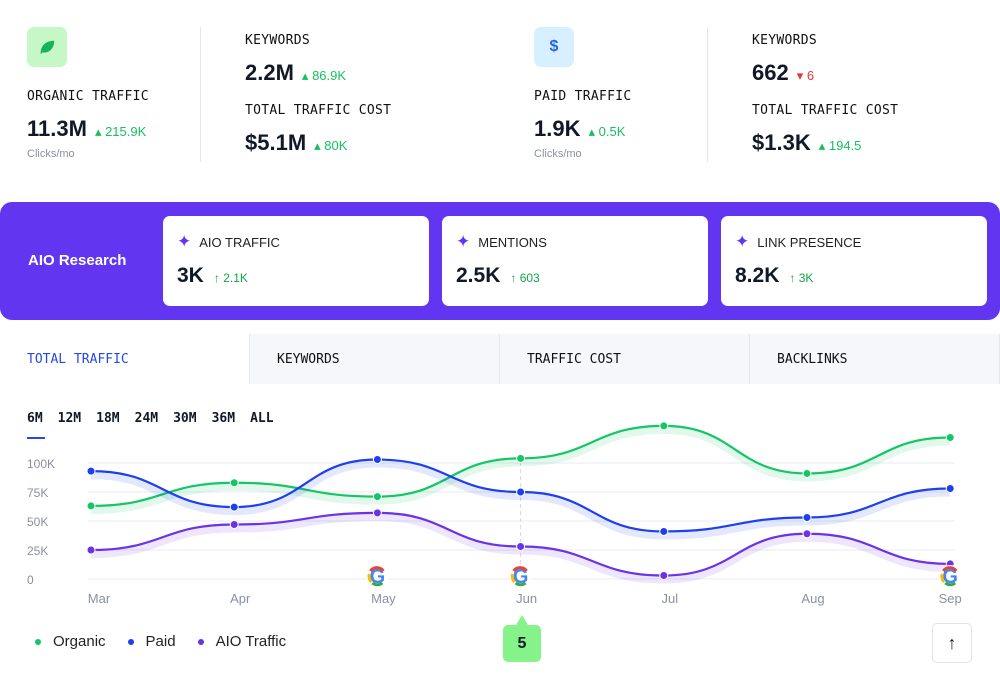 This screenshot has height=682, width=1000. Describe the element at coordinates (37, 522) in the screenshot. I see `y-tick-label: 50K` at that location.